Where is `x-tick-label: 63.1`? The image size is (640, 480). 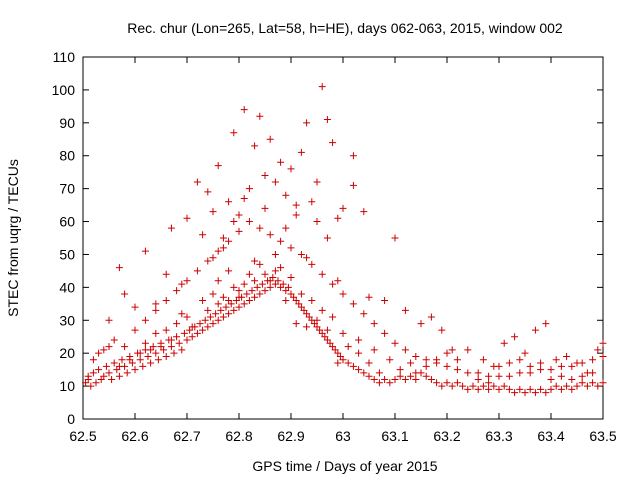
x-tick-label: 63.1 is located at coordinates (394, 436).